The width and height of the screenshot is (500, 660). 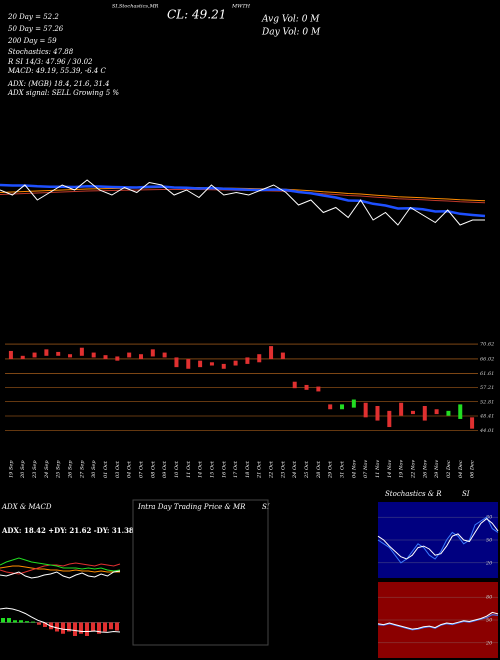 I want to click on y-tick-label: 61.61, so click(x=487, y=374).